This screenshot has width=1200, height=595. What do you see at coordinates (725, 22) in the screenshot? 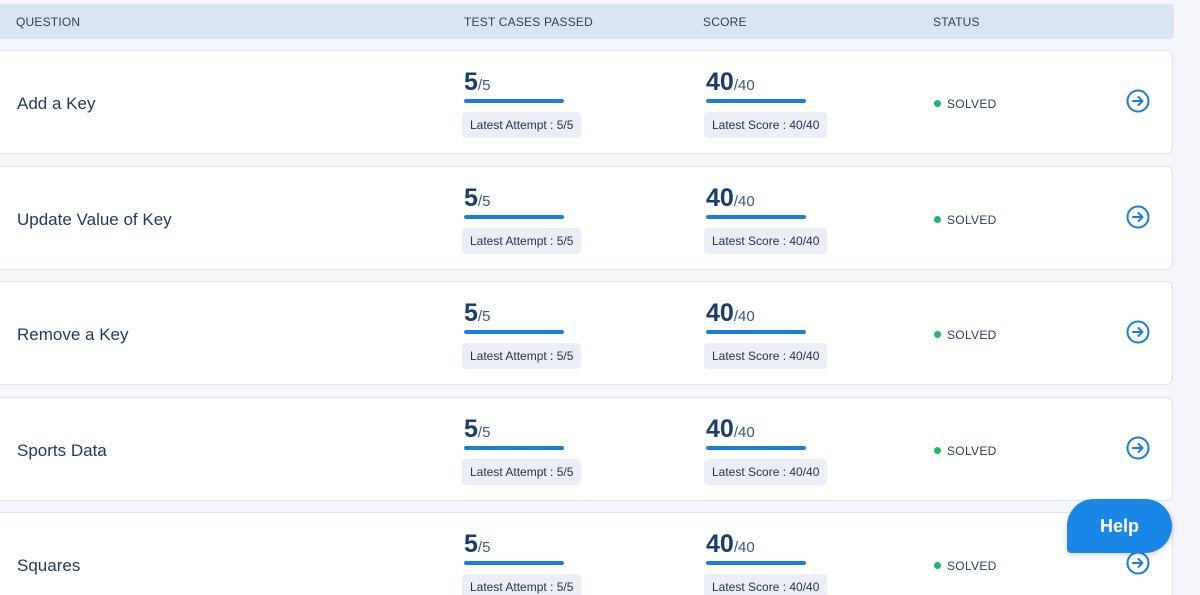
I see `header-score: SCORE` at bounding box center [725, 22].